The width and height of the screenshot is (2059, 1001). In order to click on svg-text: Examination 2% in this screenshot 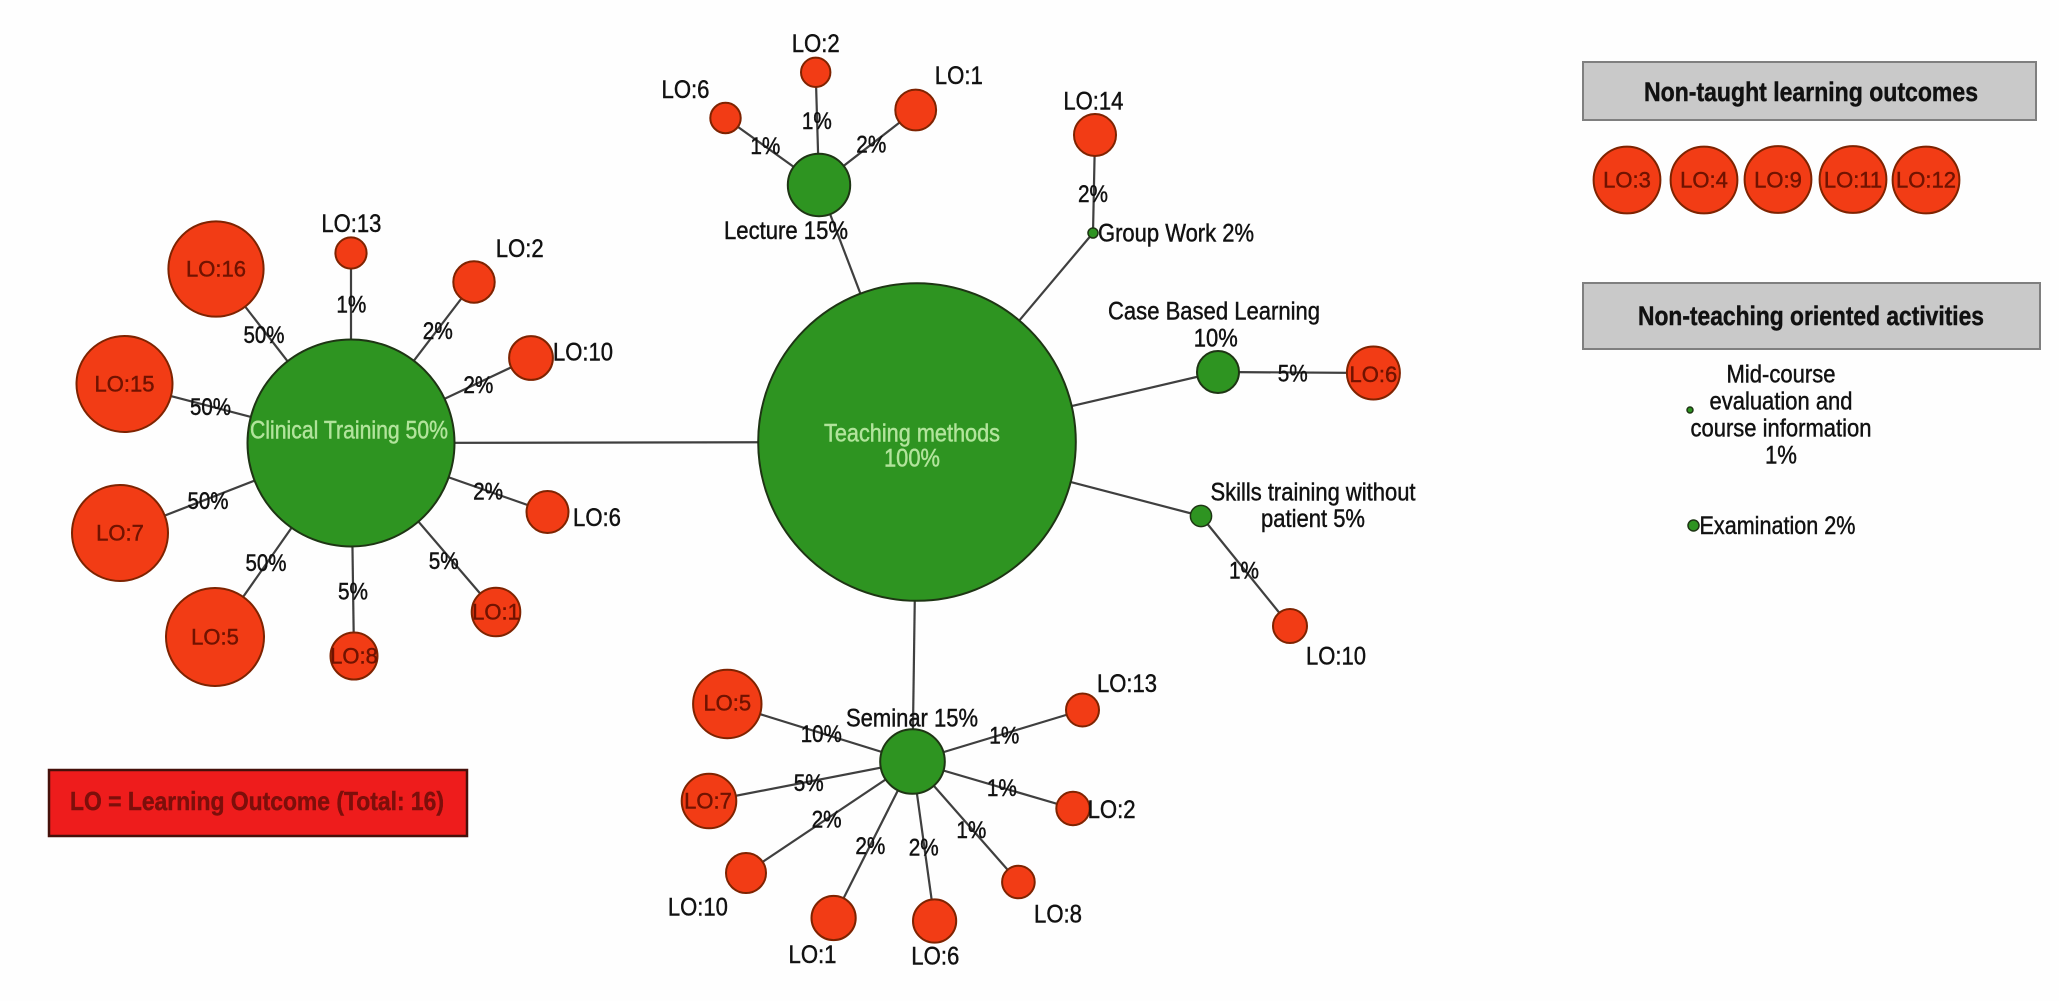, I will do `click(1778, 526)`.